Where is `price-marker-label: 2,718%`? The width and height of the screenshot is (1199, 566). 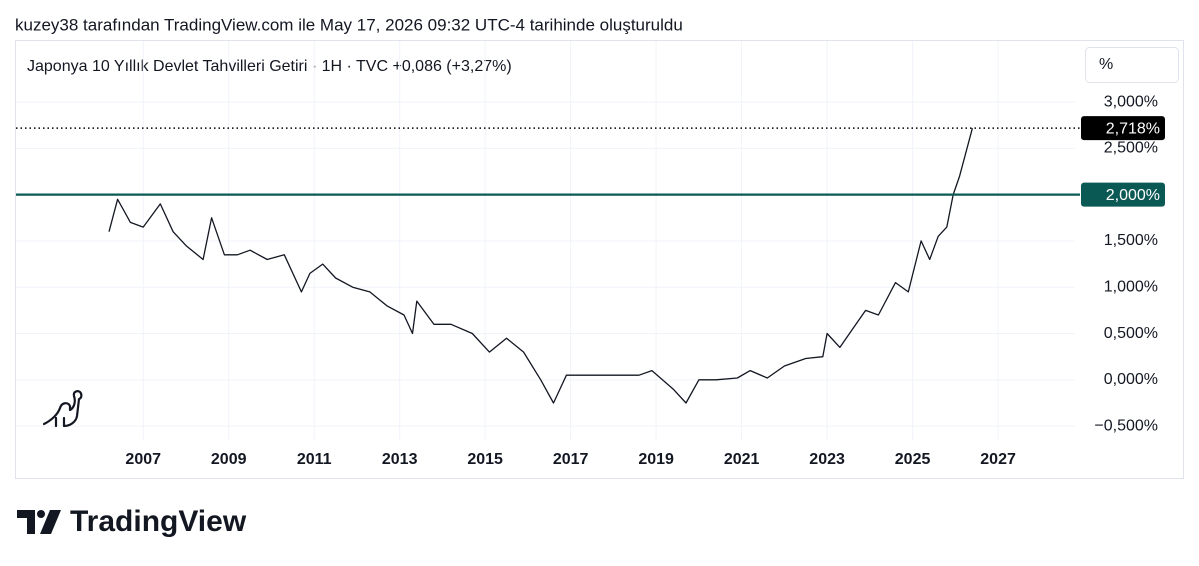
price-marker-label: 2,718% is located at coordinates (1133, 128).